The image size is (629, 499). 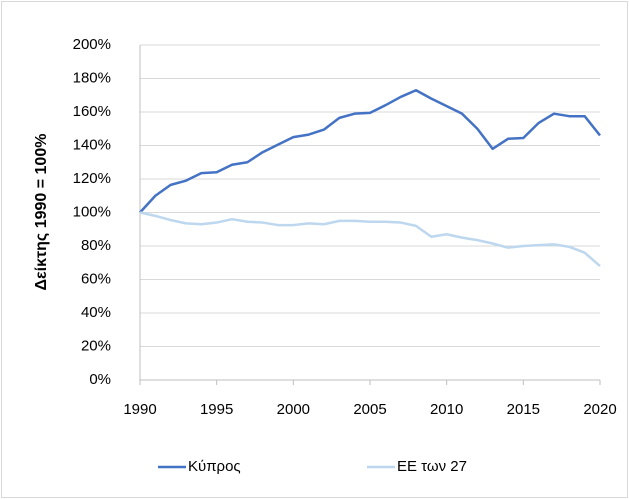 I want to click on y-tick-label: 120%, so click(x=92, y=178).